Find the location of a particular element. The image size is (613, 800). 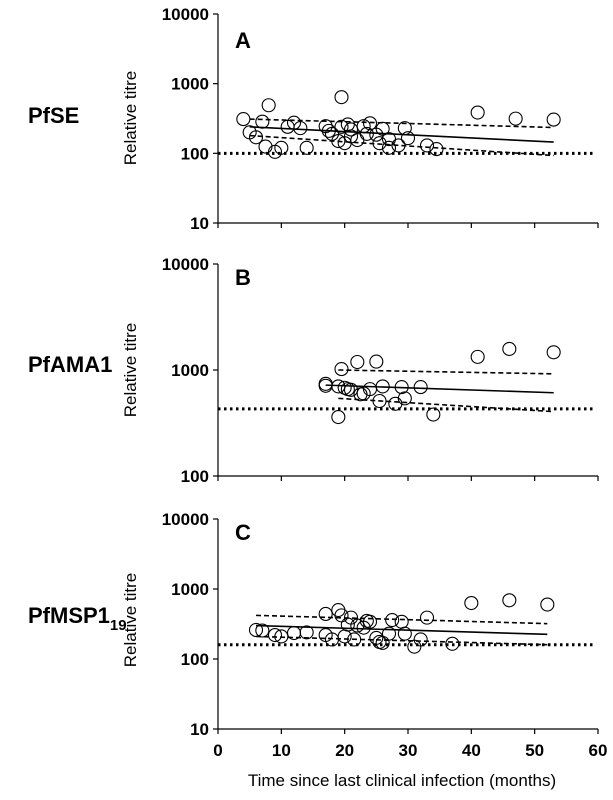

x-tick-label: 20 is located at coordinates (344, 750).